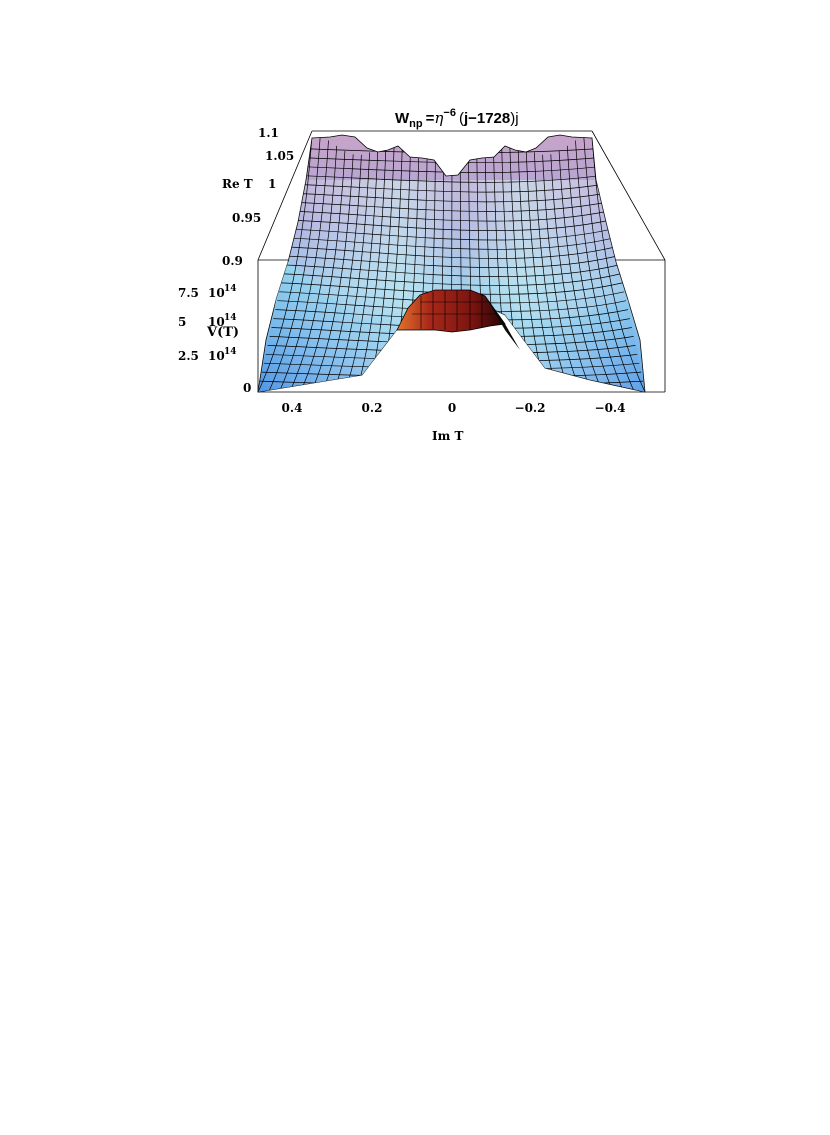 The height and width of the screenshot is (1135, 830). I want to click on surface-mesh, so click(451, 263).